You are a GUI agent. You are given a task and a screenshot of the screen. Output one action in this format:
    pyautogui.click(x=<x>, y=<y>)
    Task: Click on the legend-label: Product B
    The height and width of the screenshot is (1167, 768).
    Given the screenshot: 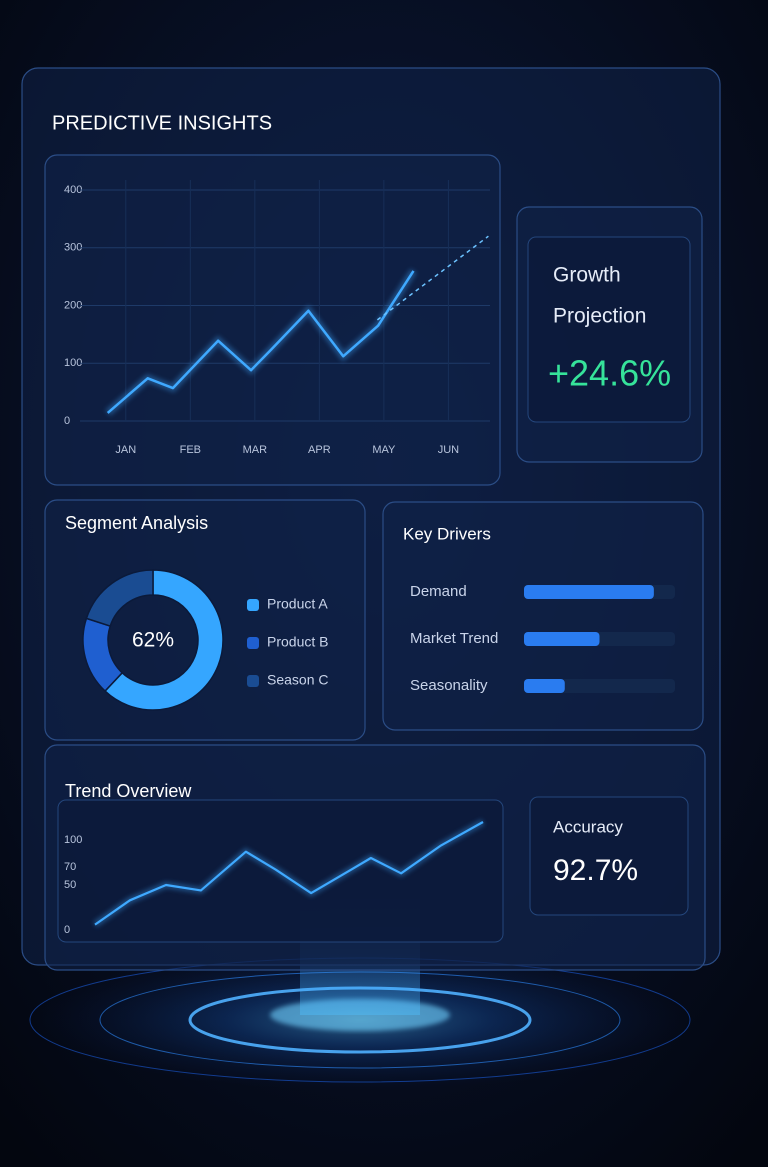 What is the action you would take?
    pyautogui.click(x=297, y=642)
    